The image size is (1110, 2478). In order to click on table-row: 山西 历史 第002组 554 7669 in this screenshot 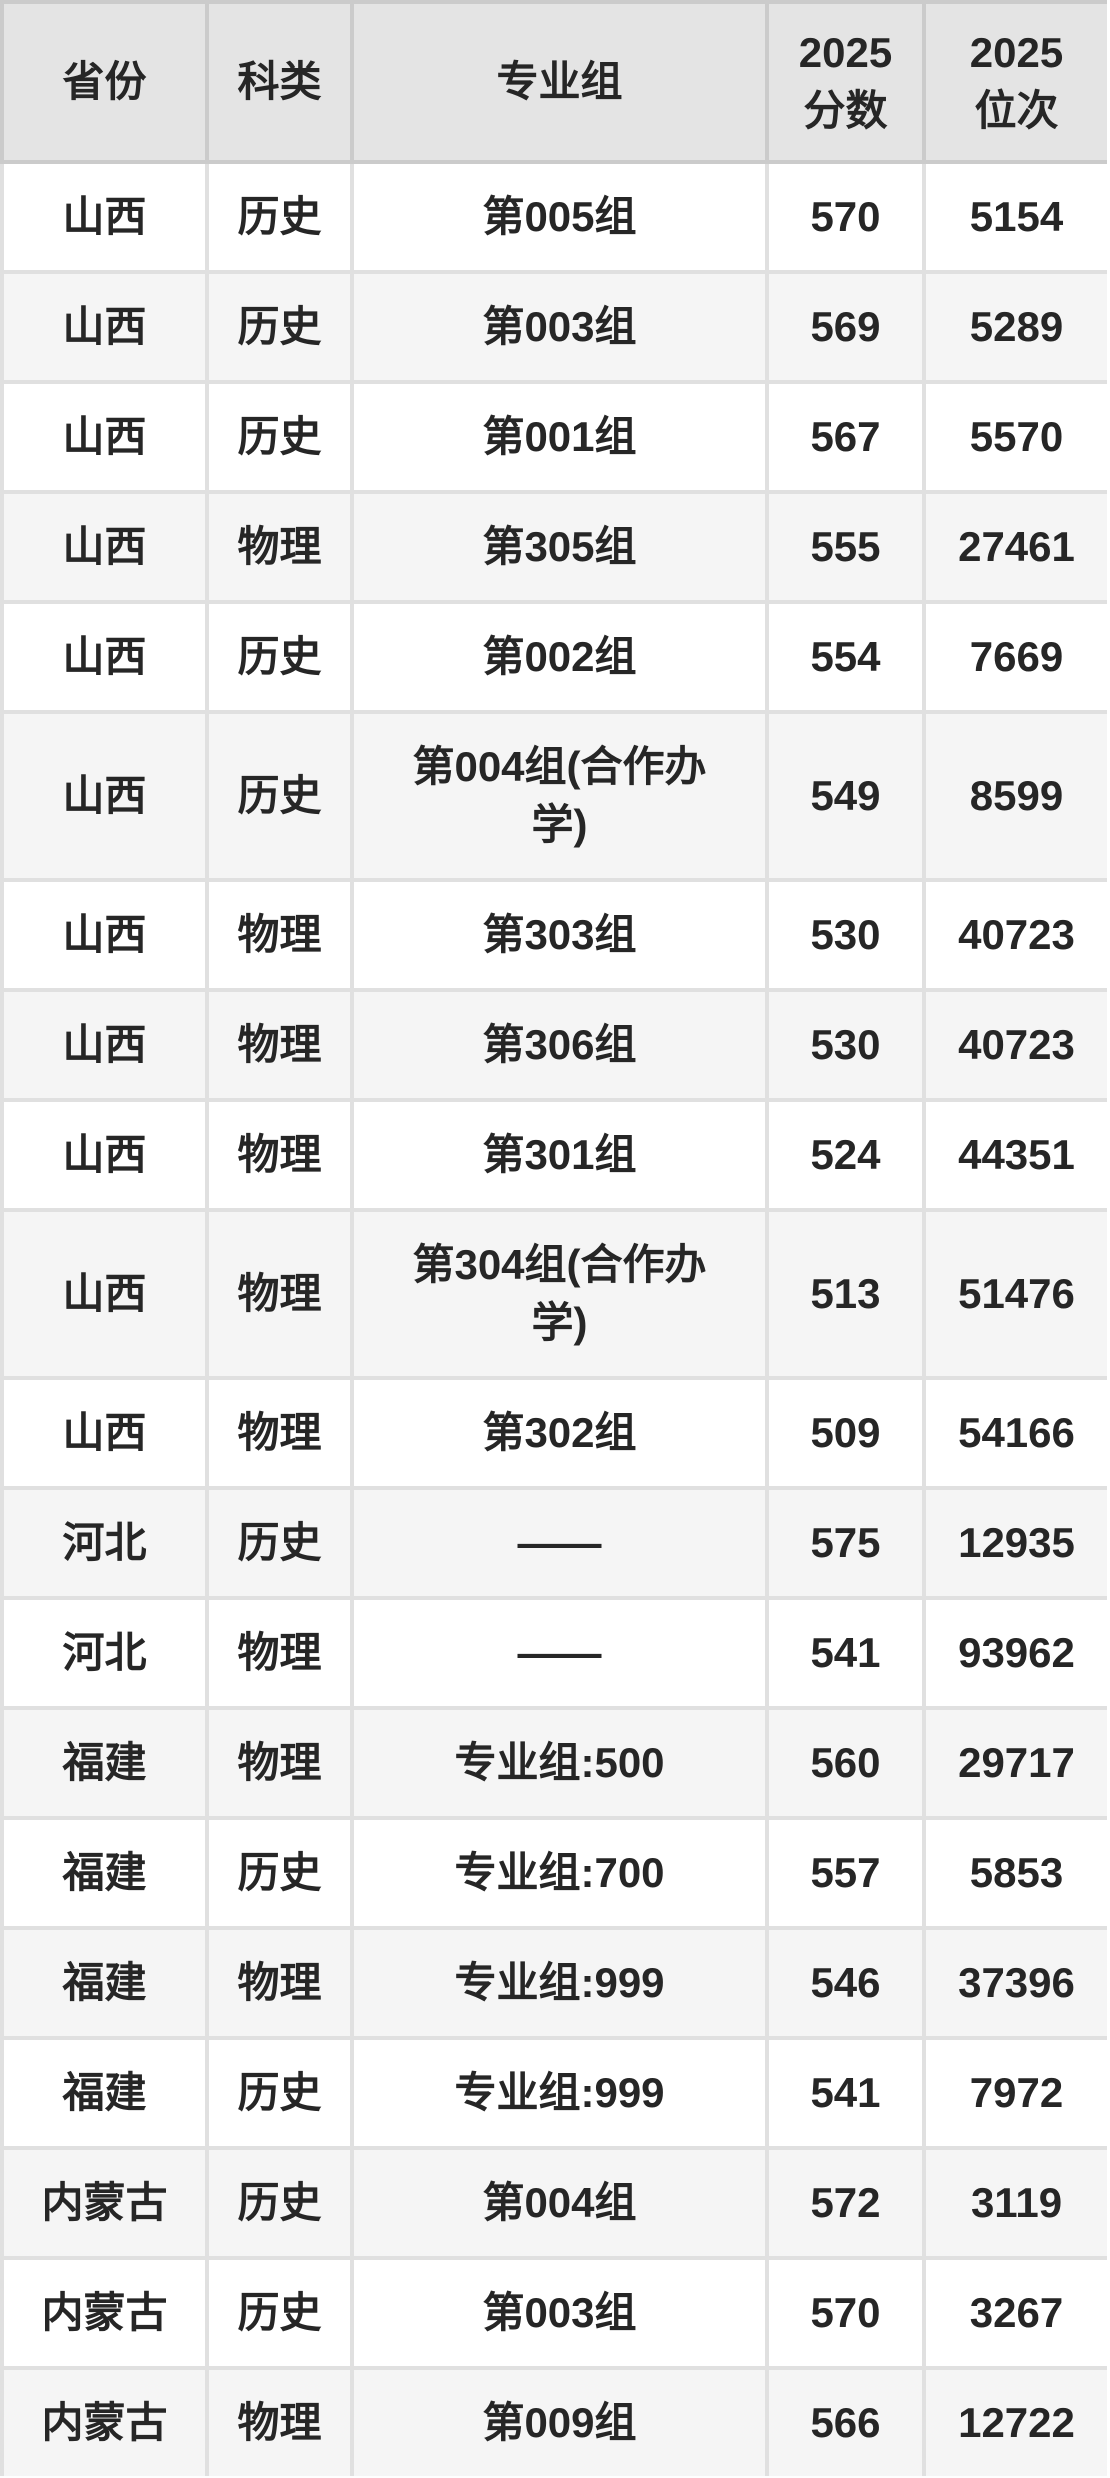, I will do `click(553, 657)`.